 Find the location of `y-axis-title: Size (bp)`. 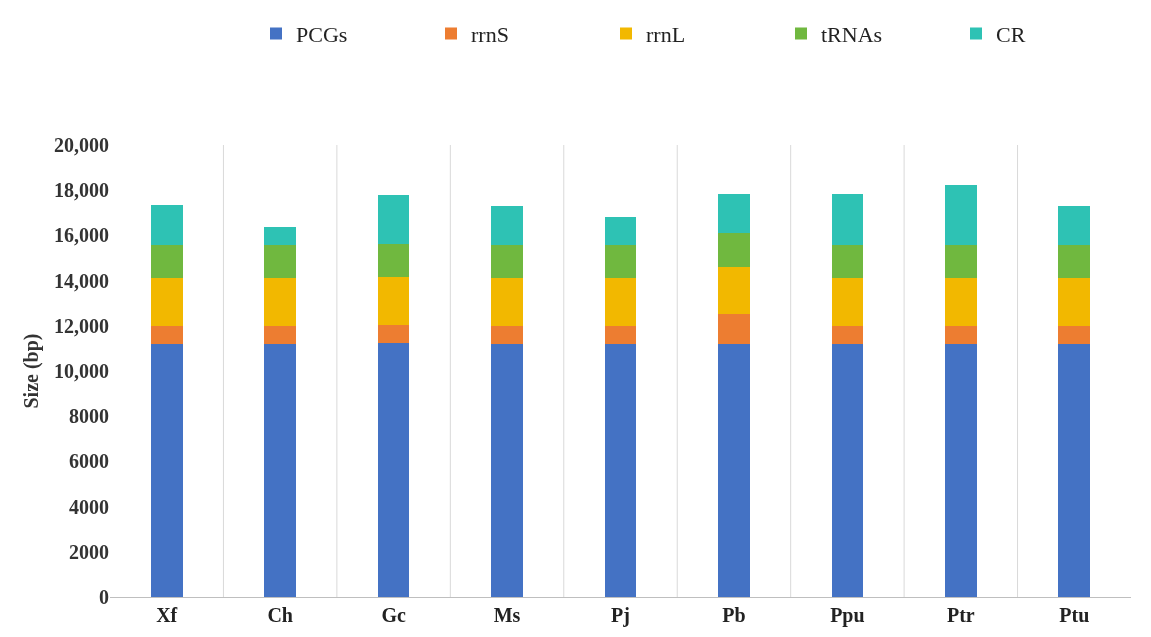

y-axis-title: Size (bp) is located at coordinates (31, 371).